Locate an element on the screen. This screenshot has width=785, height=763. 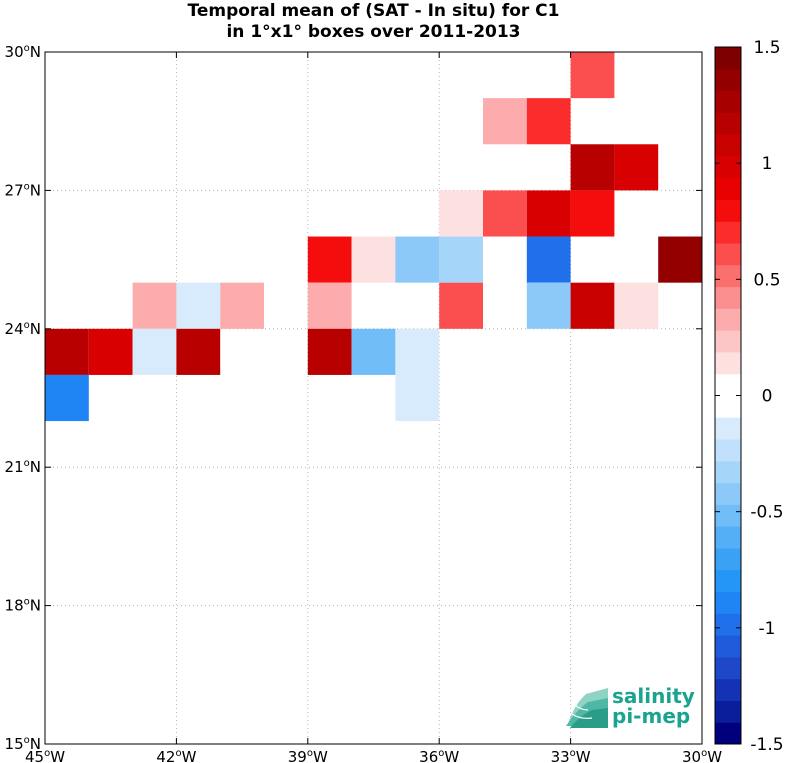
y-tick-label: 15oN is located at coordinates (23, 744).